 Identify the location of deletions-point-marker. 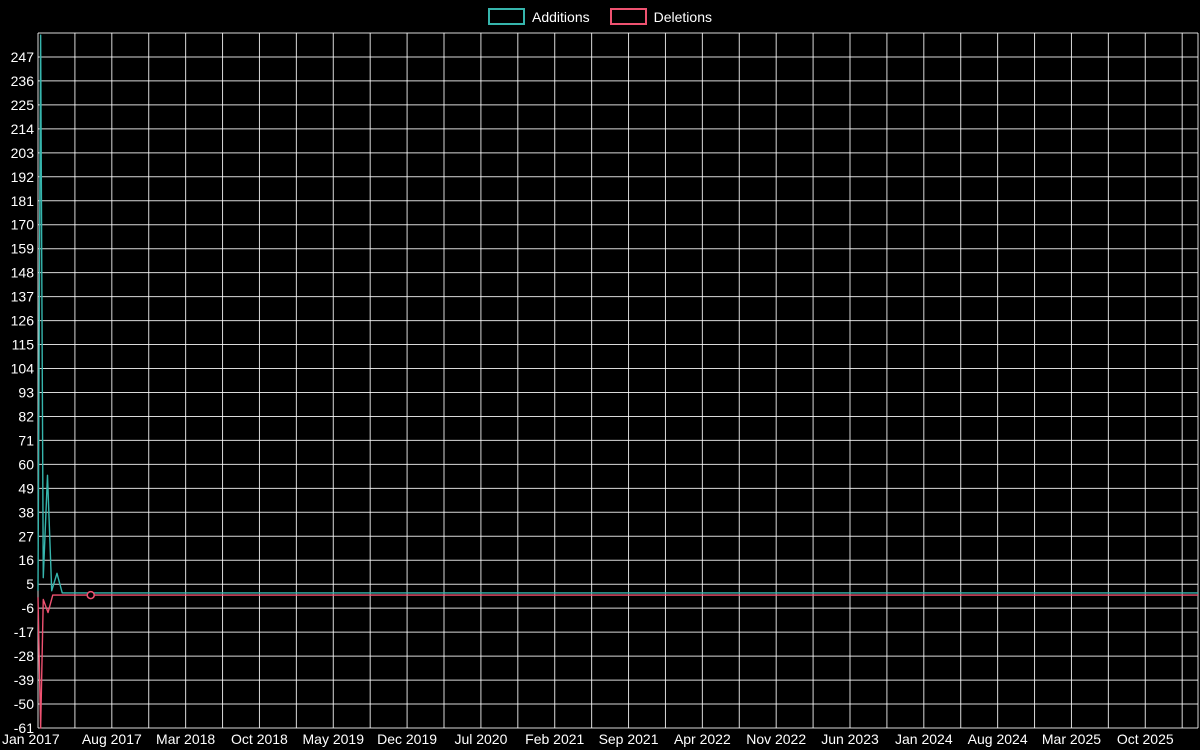
(90, 595).